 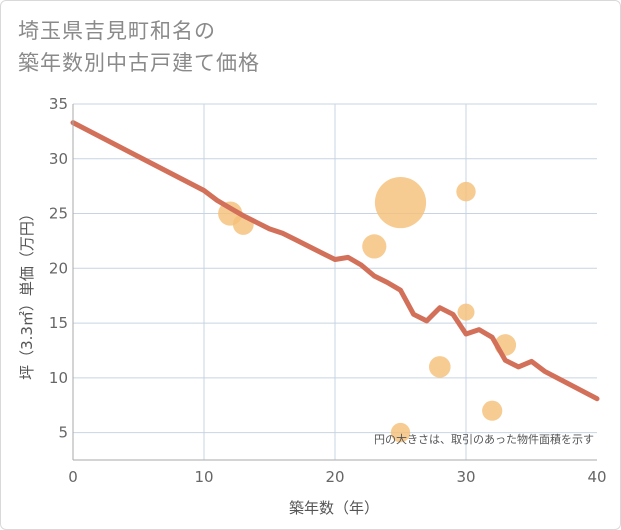 I want to click on y-tick-label-5: 5, so click(x=63, y=433).